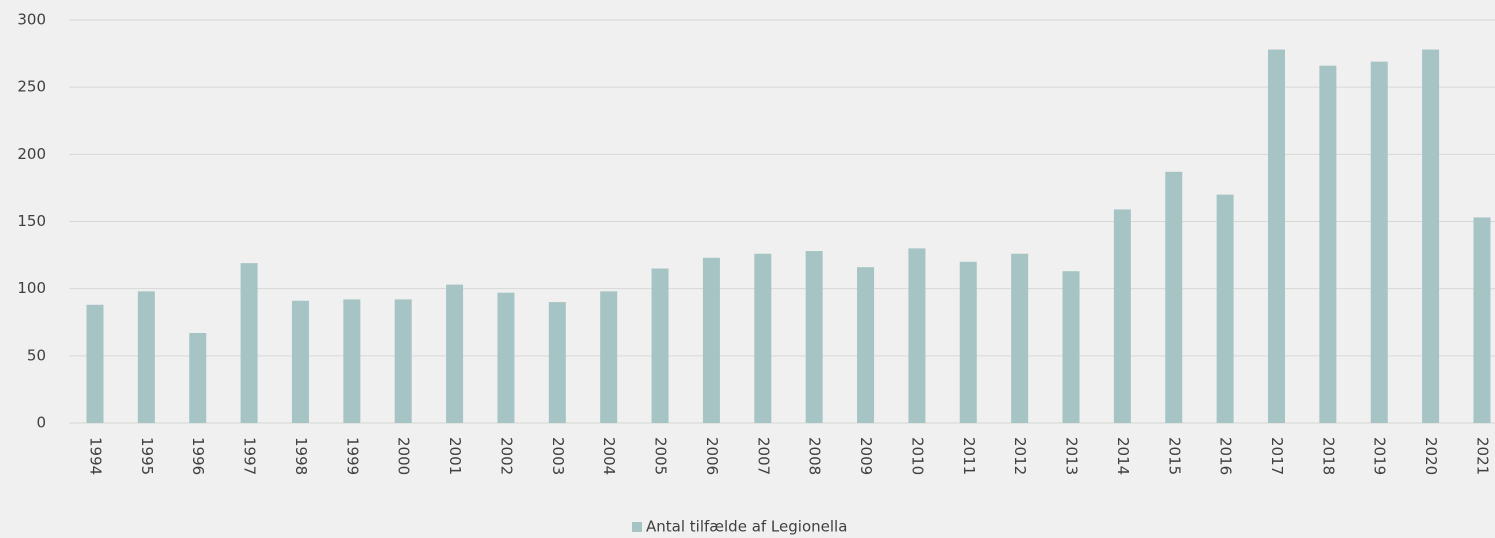 This screenshot has width=1495, height=538. What do you see at coordinates (31, 87) in the screenshot?
I see `y-tick-label: 250` at bounding box center [31, 87].